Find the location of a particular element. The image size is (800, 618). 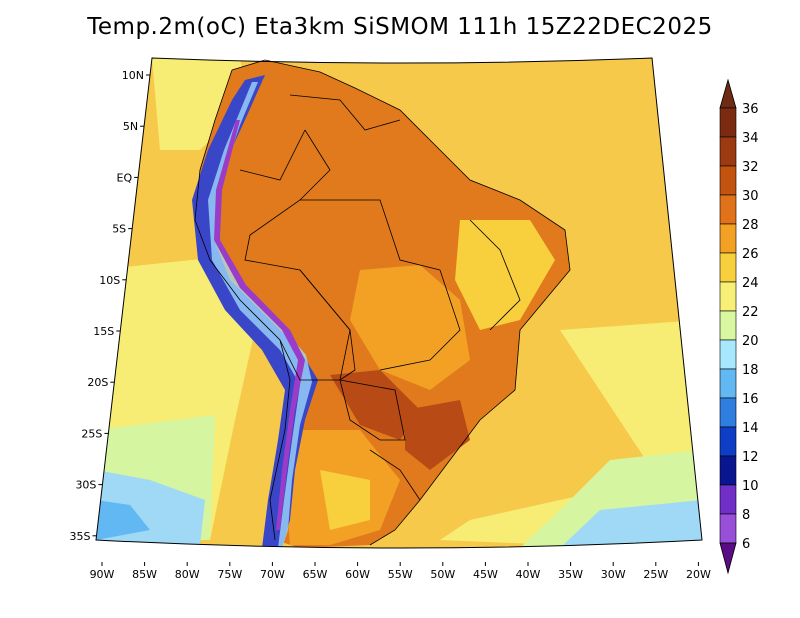

colorbar-label: 20 is located at coordinates (750, 341).